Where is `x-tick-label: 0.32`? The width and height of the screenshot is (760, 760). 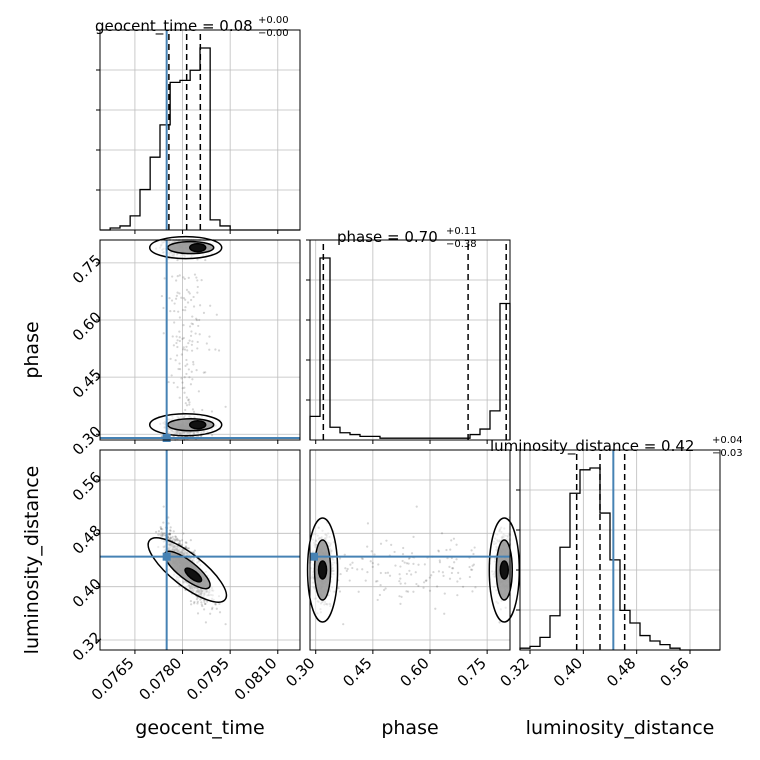
x-tick-label: 0.32 is located at coordinates (514, 672).